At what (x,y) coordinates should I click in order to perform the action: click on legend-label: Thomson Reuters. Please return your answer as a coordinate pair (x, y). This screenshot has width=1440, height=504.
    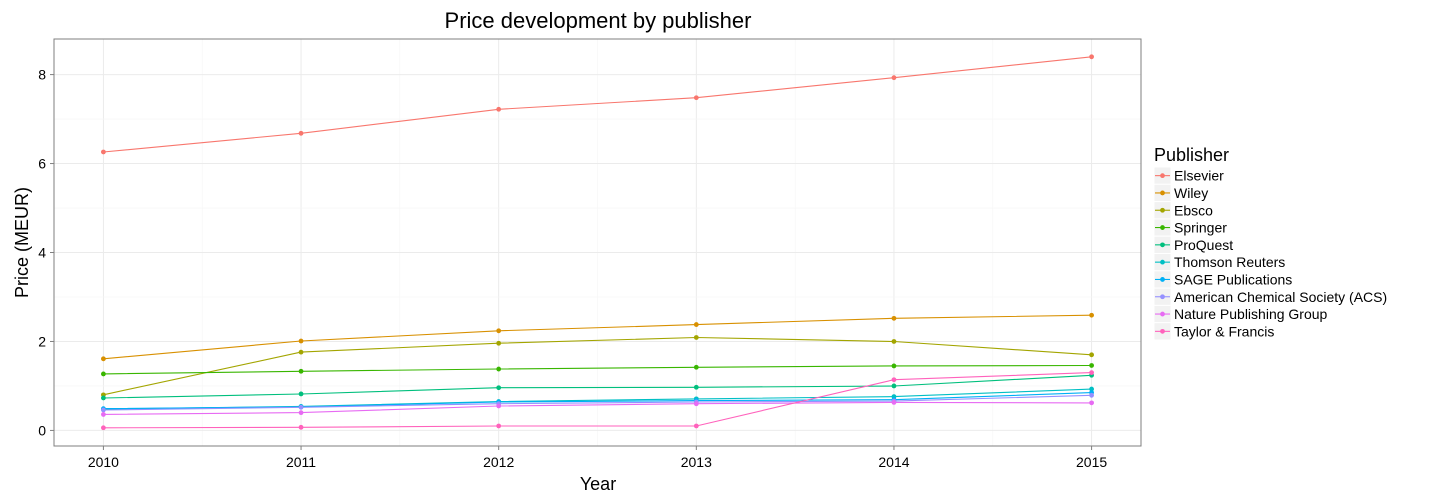
    Looking at the image, I should click on (1229, 262).